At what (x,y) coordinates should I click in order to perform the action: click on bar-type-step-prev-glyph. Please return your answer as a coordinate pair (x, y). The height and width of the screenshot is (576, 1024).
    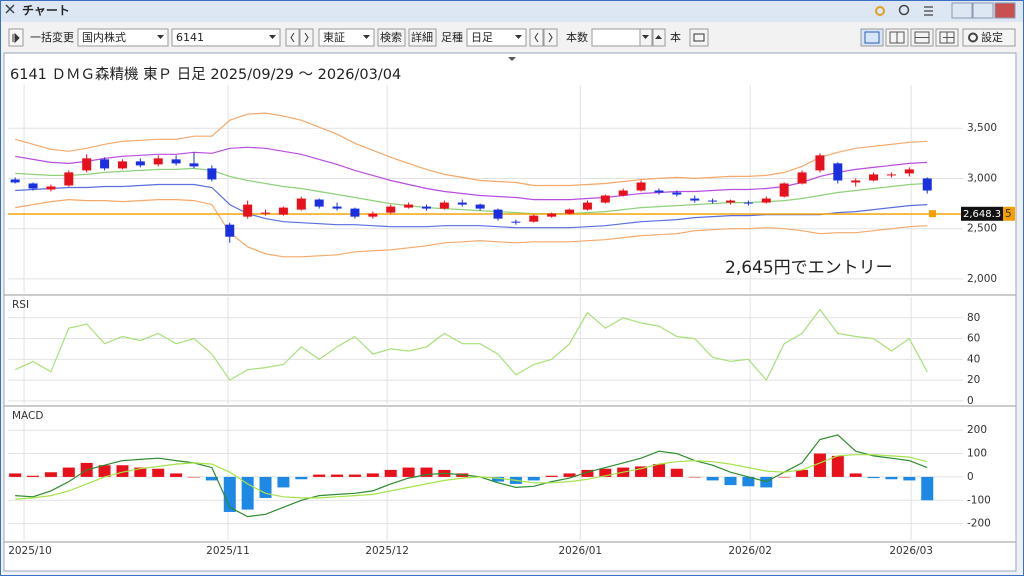
    Looking at the image, I should click on (536, 37).